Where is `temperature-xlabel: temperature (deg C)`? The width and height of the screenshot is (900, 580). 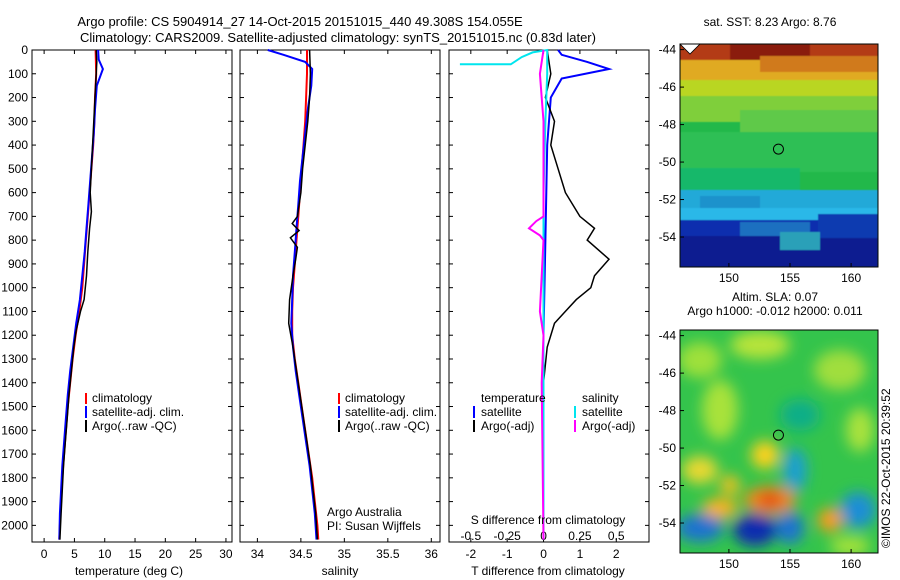
temperature-xlabel: temperature (deg C) is located at coordinates (129, 571).